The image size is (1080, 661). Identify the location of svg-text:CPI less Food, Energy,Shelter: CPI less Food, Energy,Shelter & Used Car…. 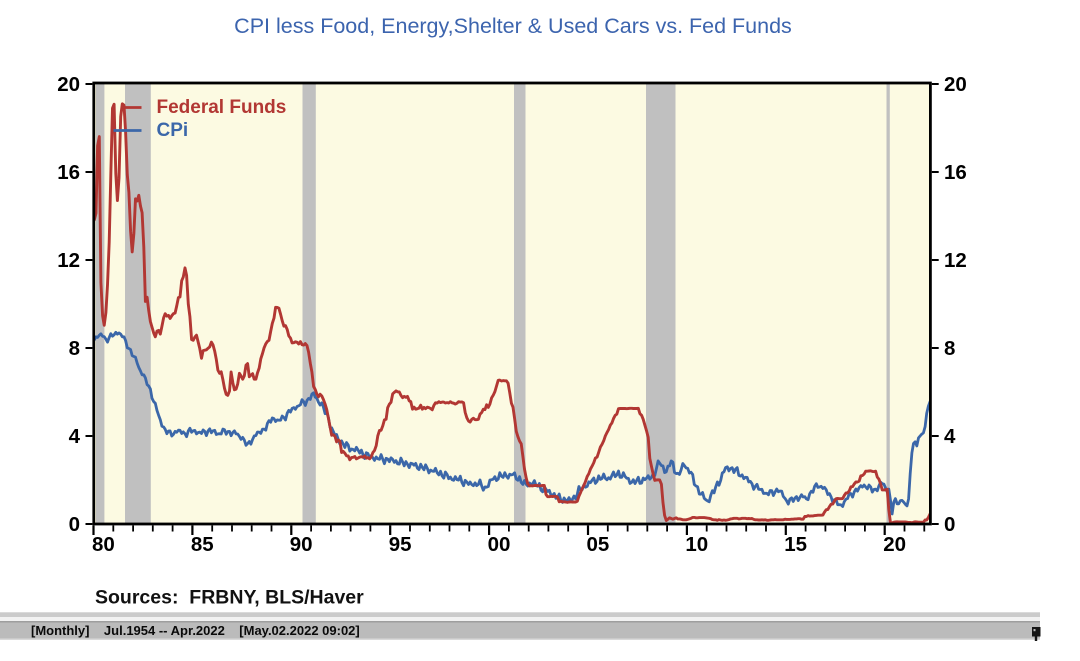
(513, 26).